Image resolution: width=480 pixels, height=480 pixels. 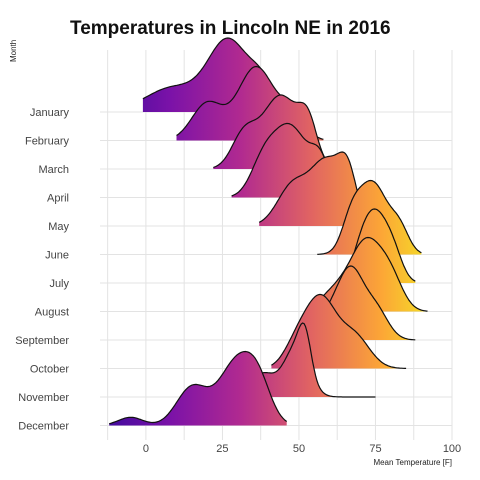 What do you see at coordinates (222, 449) in the screenshot?
I see `x-tick-label: 25` at bounding box center [222, 449].